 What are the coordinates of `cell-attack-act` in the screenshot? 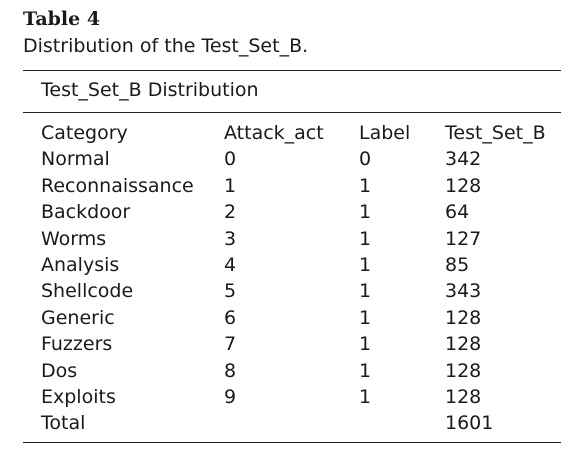 It's located at (291, 423).